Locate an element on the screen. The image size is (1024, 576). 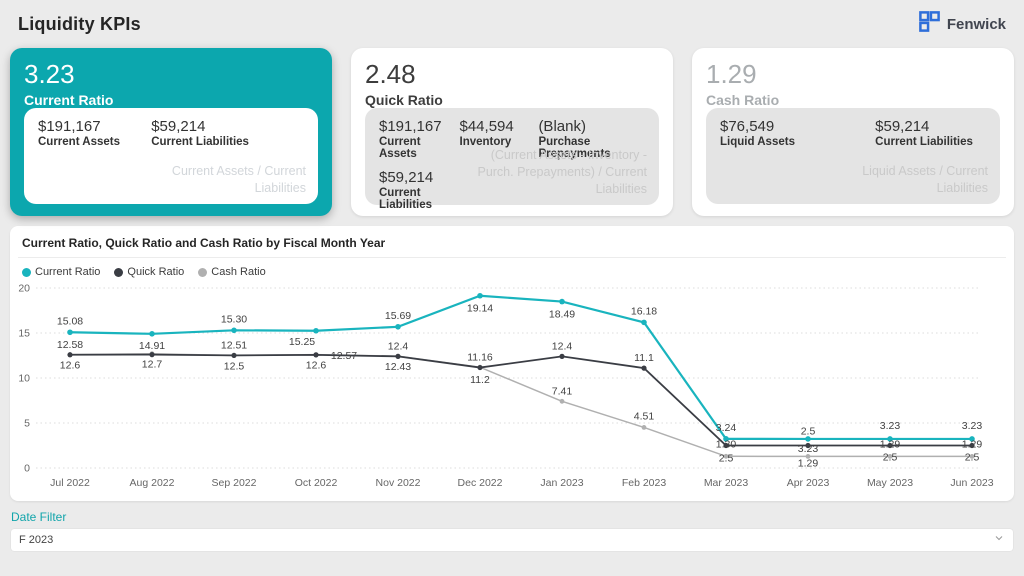
date-filter-dropdown: F 2023 is located at coordinates (512, 540).